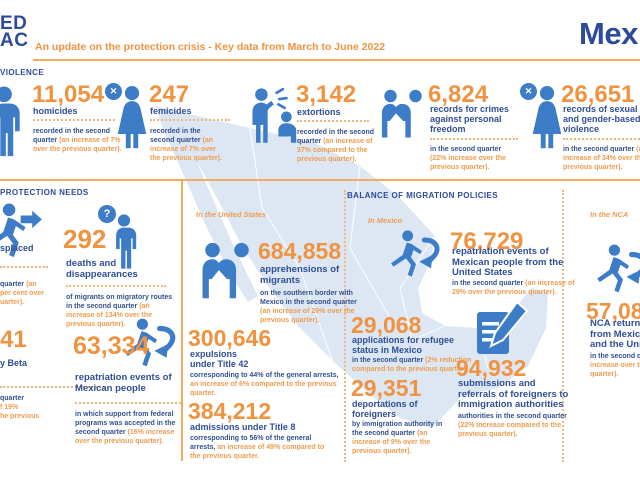 This screenshot has width=640, height=480. Describe the element at coordinates (563, 326) in the screenshot. I see `mexico-nca-divider` at that location.